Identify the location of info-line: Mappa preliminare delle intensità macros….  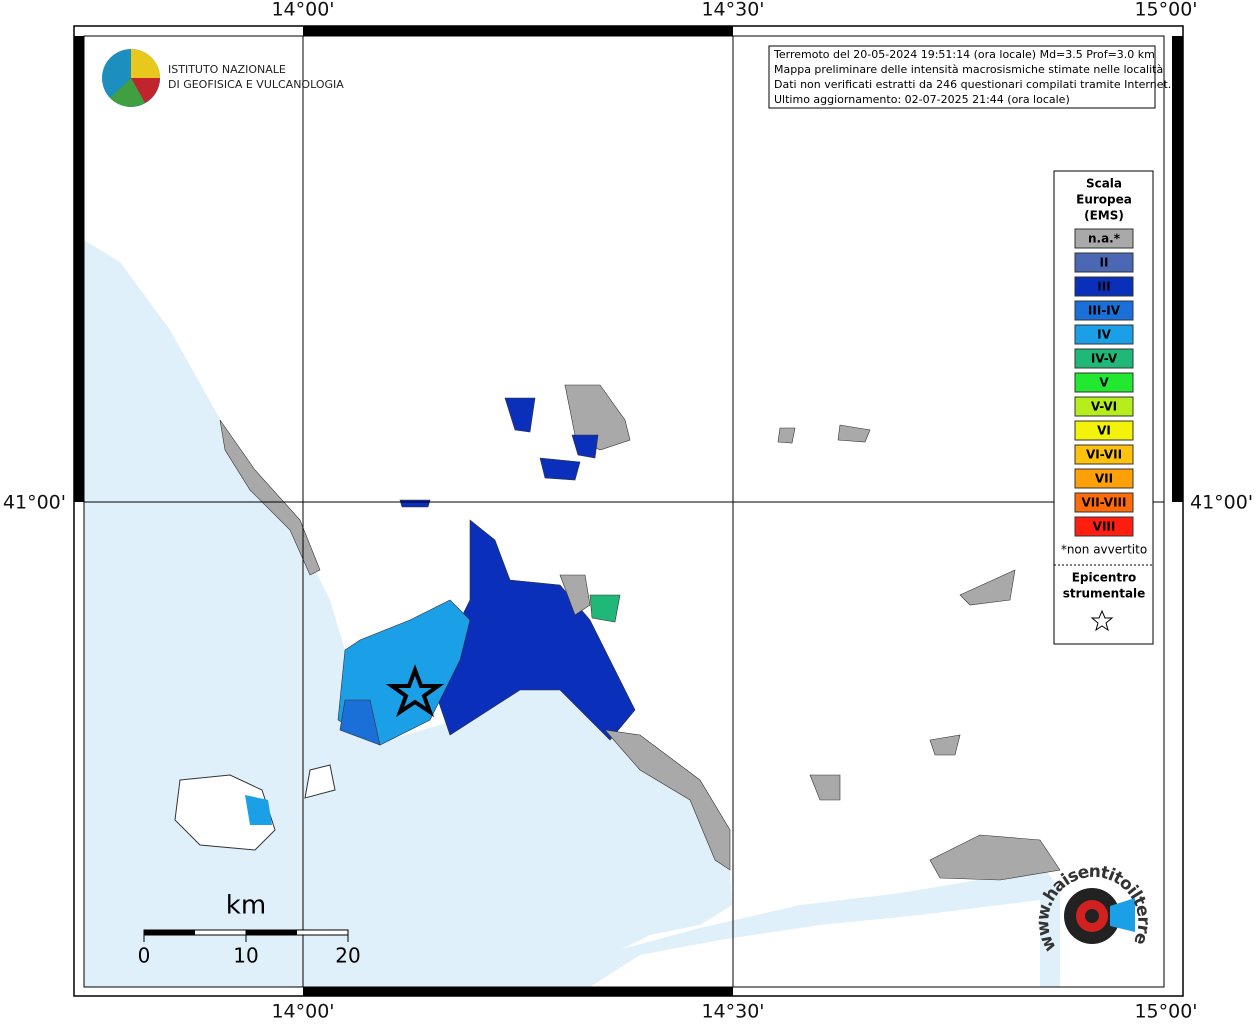
(968, 69).